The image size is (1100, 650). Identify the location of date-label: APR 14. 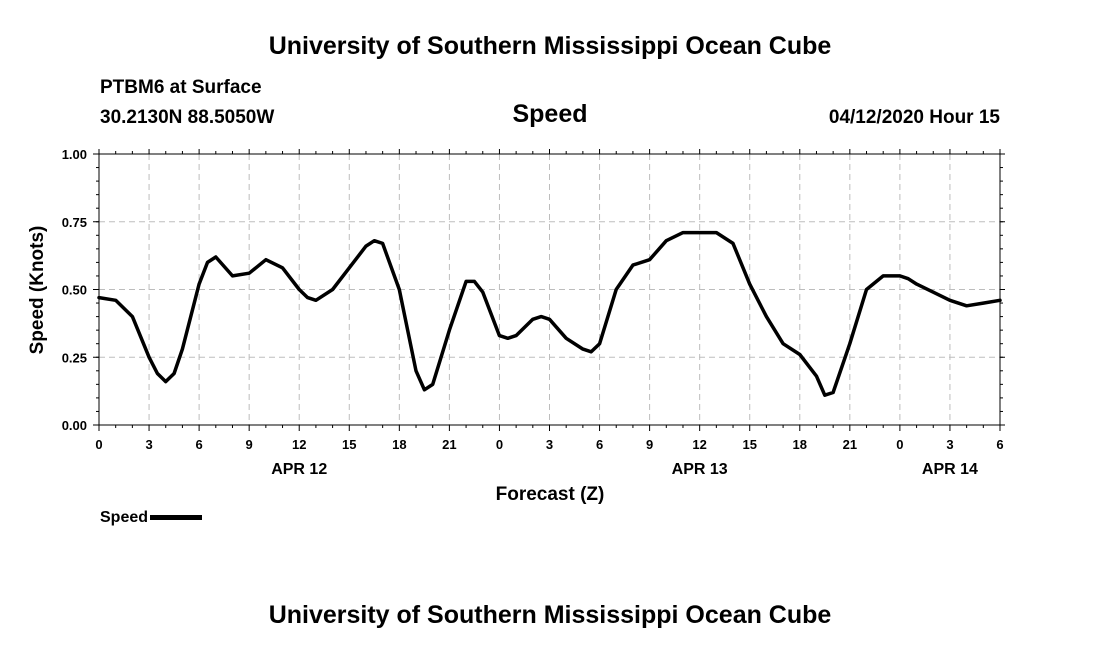
(950, 469).